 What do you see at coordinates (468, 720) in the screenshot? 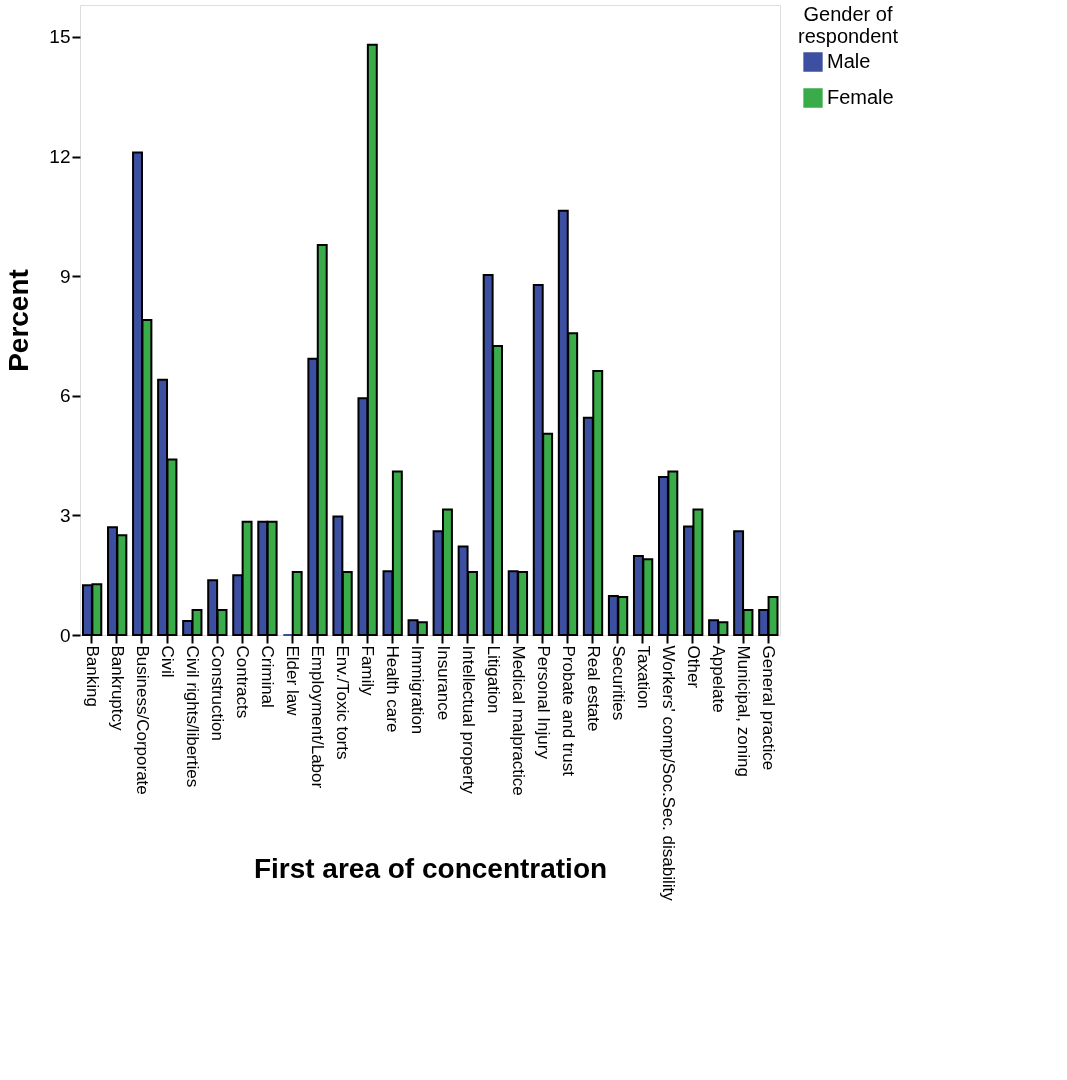
I see `x-tick-label: Intellectual property` at bounding box center [468, 720].